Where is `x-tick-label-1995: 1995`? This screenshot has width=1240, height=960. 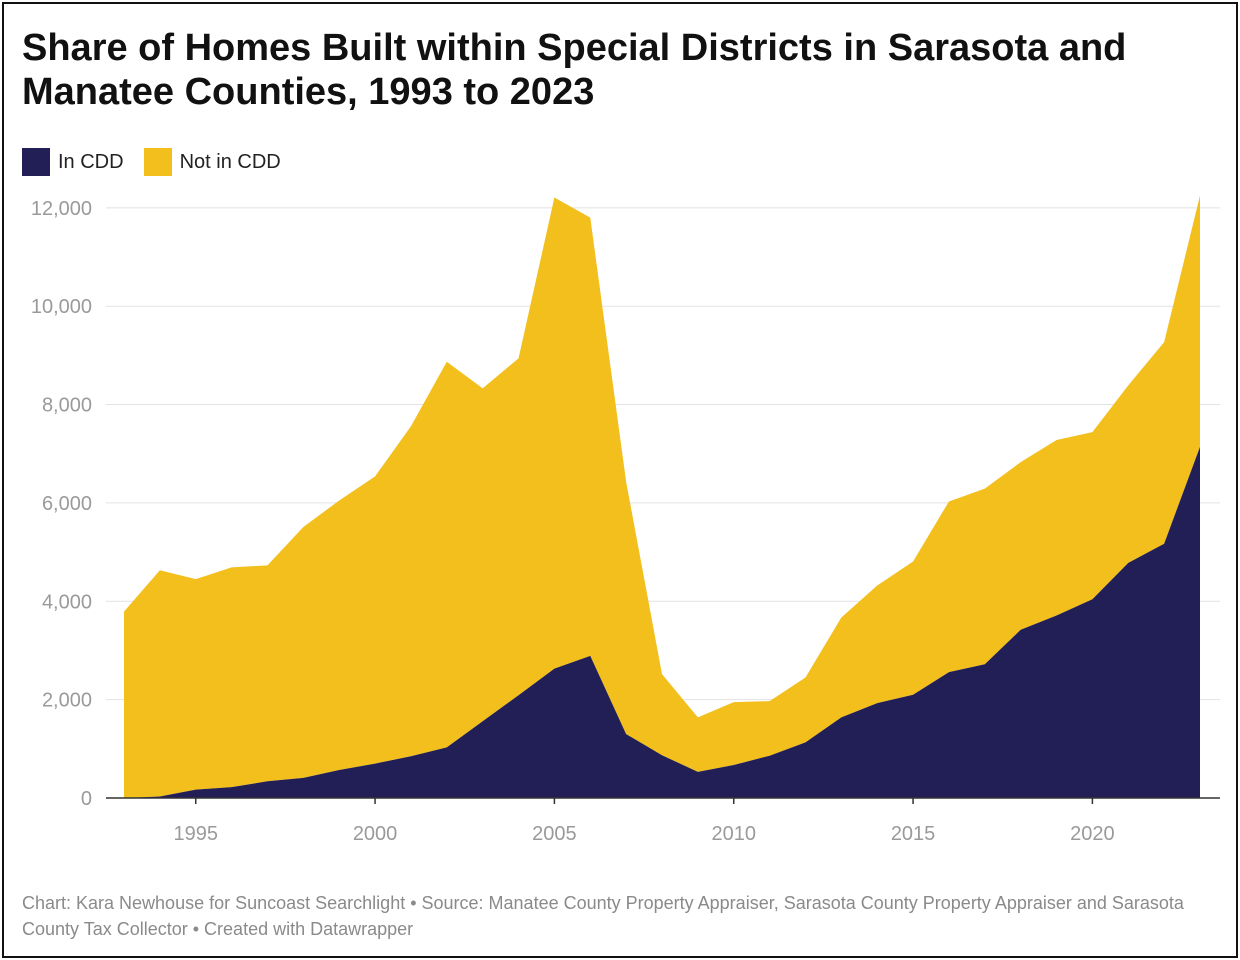 x-tick-label-1995: 1995 is located at coordinates (195, 834).